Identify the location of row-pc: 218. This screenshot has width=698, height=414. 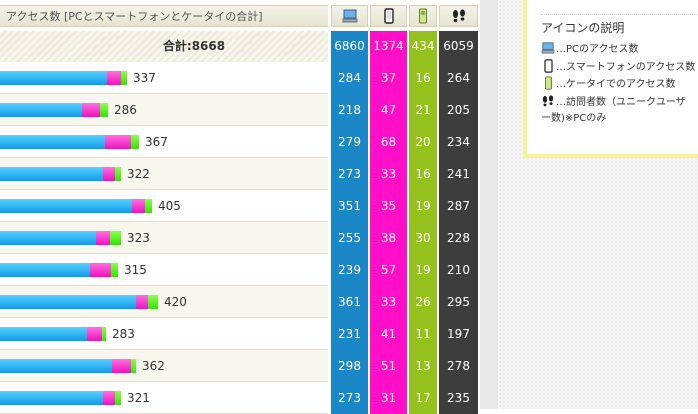
(349, 110).